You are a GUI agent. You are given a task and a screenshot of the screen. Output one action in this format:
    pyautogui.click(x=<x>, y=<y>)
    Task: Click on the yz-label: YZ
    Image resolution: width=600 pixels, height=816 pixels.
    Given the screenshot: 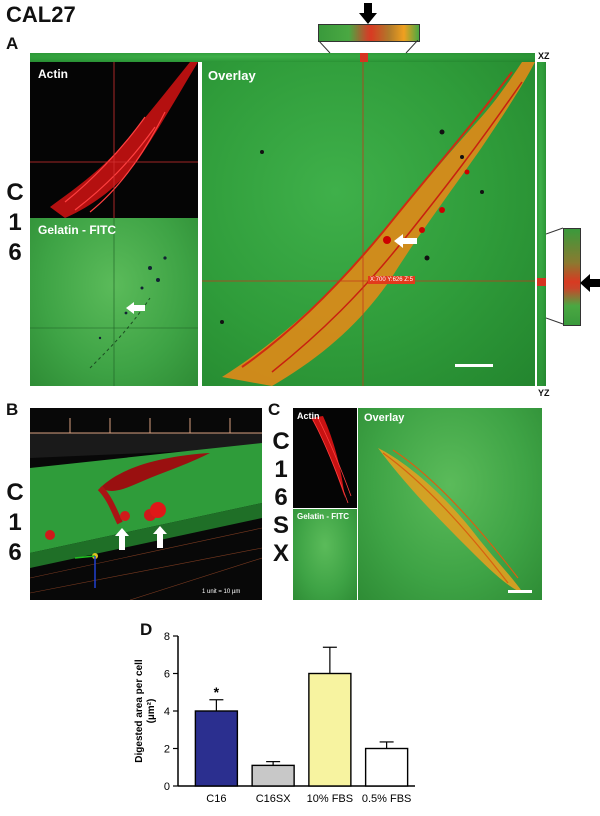 What is the action you would take?
    pyautogui.click(x=544, y=393)
    